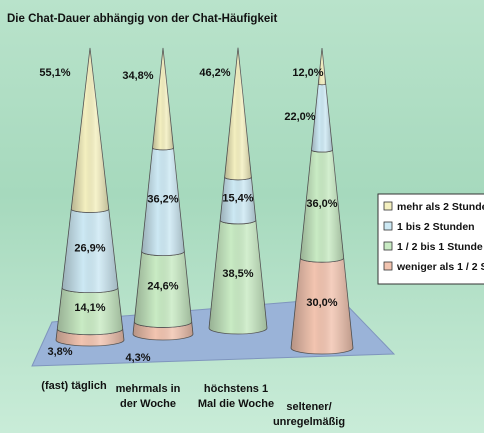  What do you see at coordinates (309, 422) in the screenshot?
I see `category-label-4-2: unregelmäßig` at bounding box center [309, 422].